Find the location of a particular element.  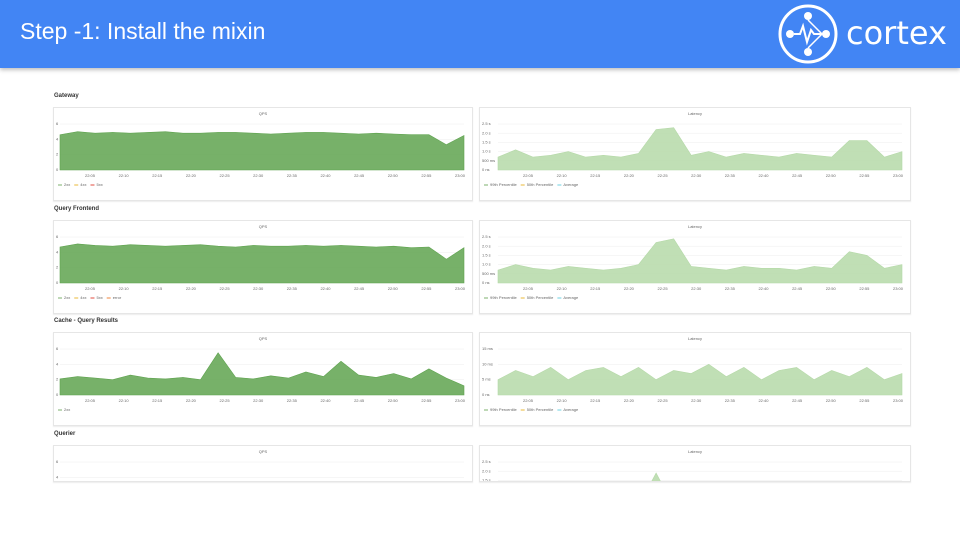

y-tick-label: 2.0 s is located at coordinates (486, 470).